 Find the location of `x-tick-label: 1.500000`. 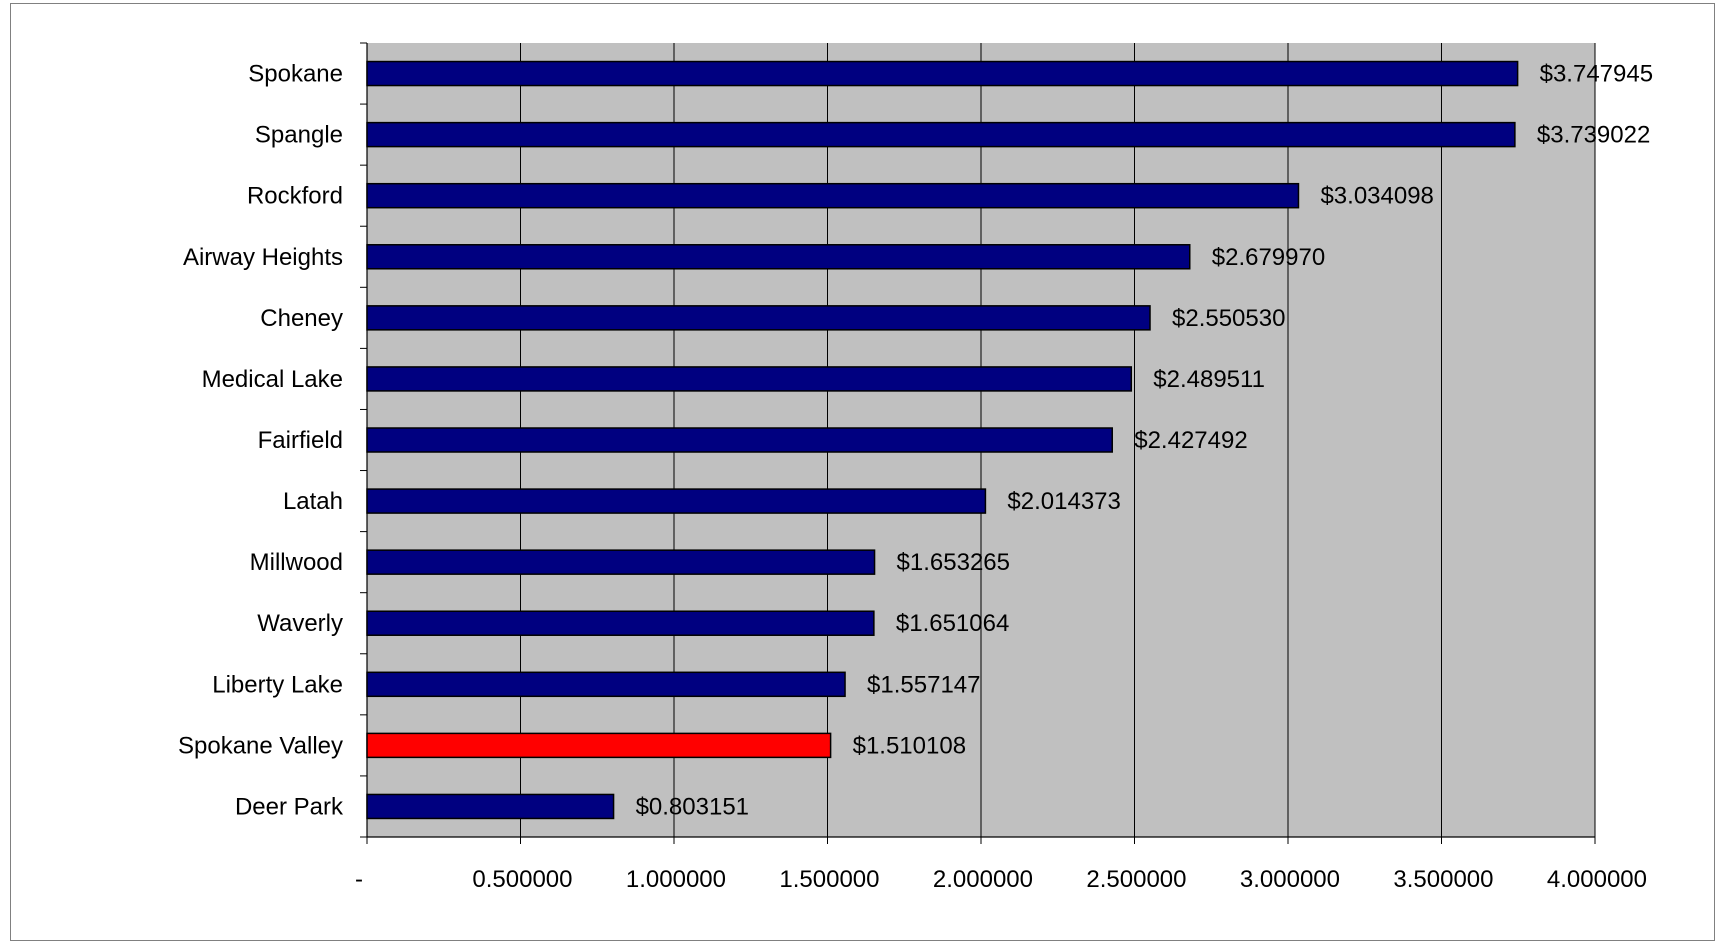

x-tick-label: 1.500000 is located at coordinates (829, 879).